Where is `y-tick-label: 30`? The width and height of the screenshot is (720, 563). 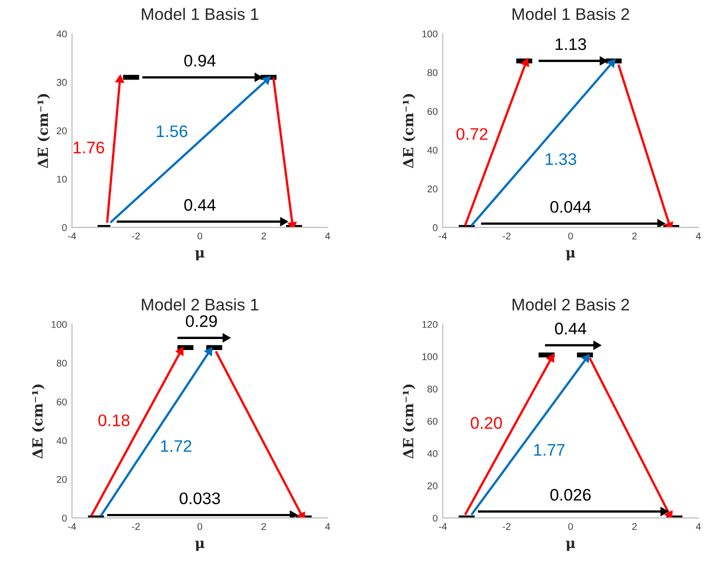 y-tick-label: 30 is located at coordinates (61, 82).